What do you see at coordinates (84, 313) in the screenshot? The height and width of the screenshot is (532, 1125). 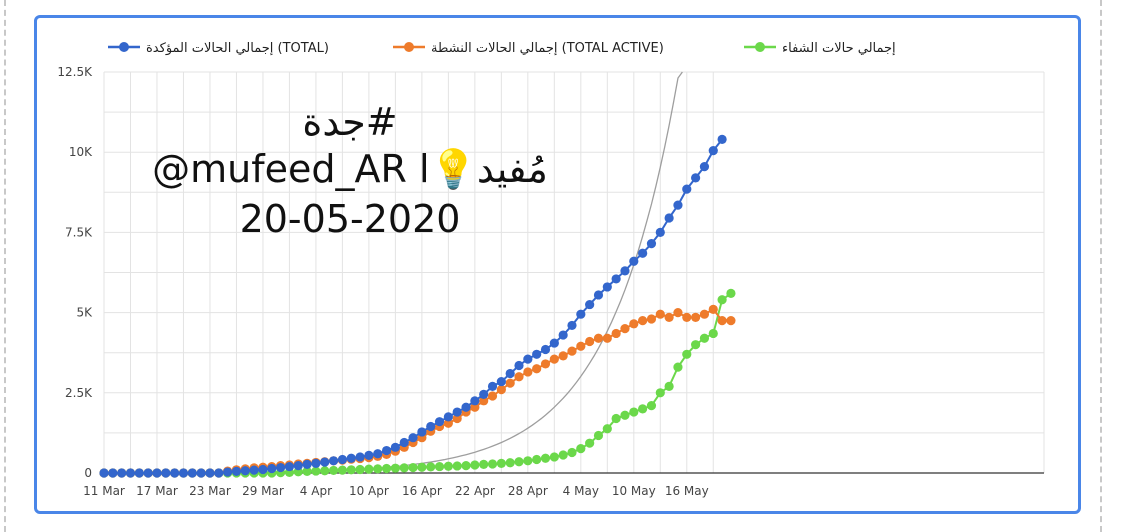 I see `y-tick-label: 5K` at bounding box center [84, 313].